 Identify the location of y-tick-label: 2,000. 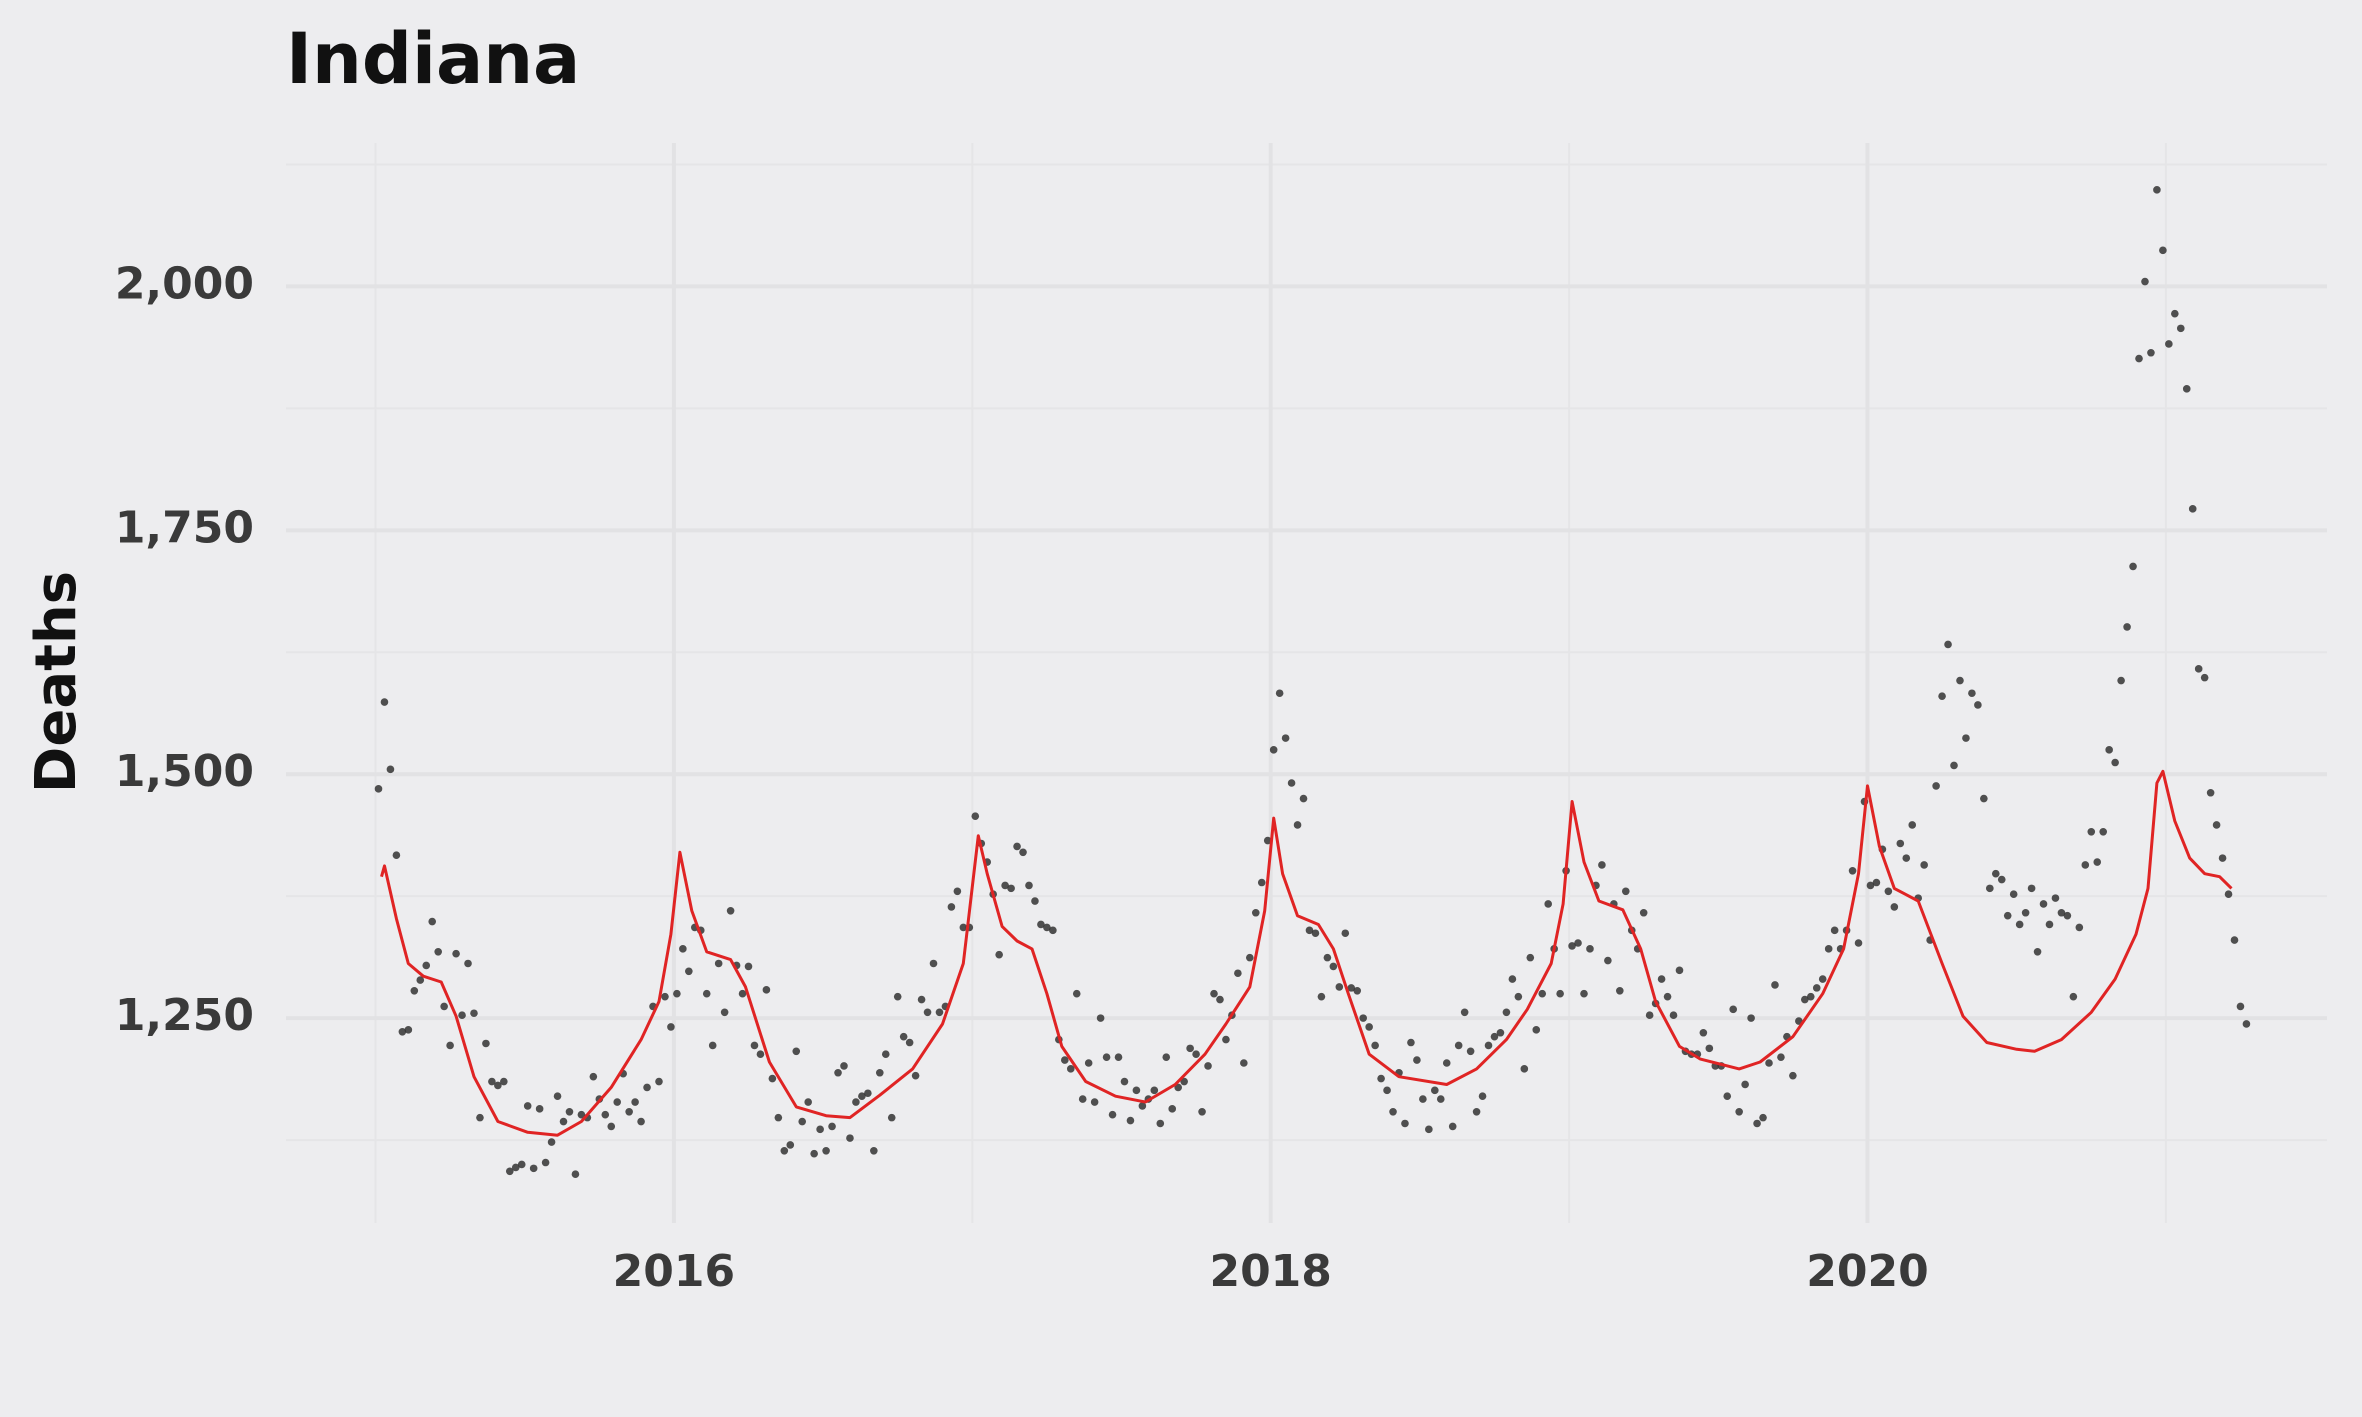
(184, 283).